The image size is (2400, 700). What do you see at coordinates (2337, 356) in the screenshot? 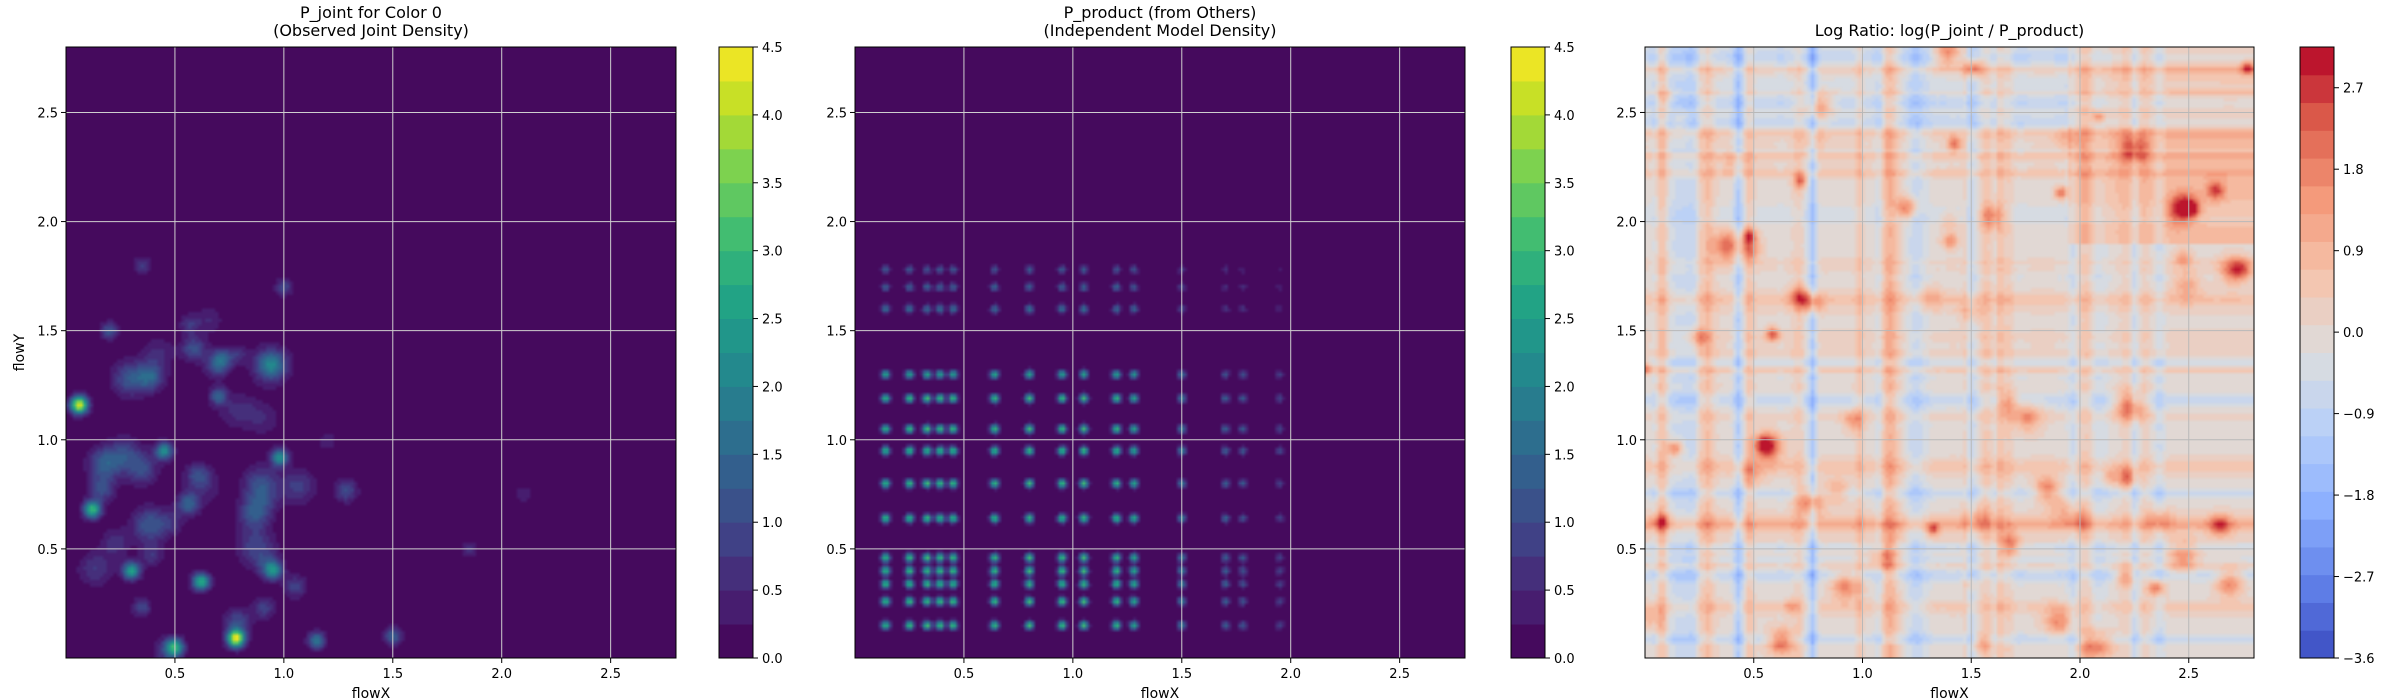
I see `colorbar-3: −3.6 −2.7 −1.8 −0.9 0.0 0.9 1.8 2.7` at bounding box center [2337, 356].